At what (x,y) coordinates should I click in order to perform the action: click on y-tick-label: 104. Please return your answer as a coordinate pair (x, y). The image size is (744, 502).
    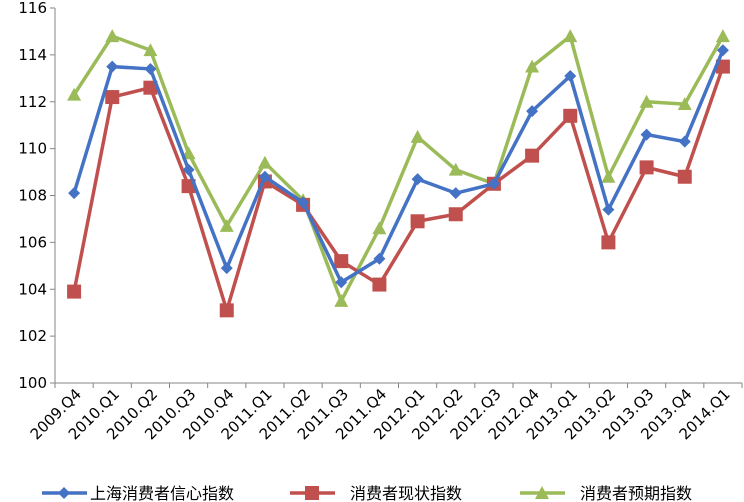
    Looking at the image, I should click on (32, 289).